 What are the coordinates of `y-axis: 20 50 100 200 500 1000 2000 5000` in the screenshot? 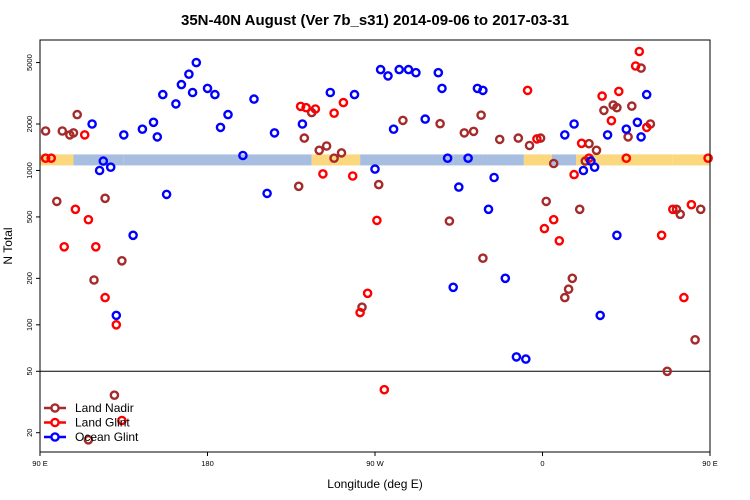 It's located at (32, 245).